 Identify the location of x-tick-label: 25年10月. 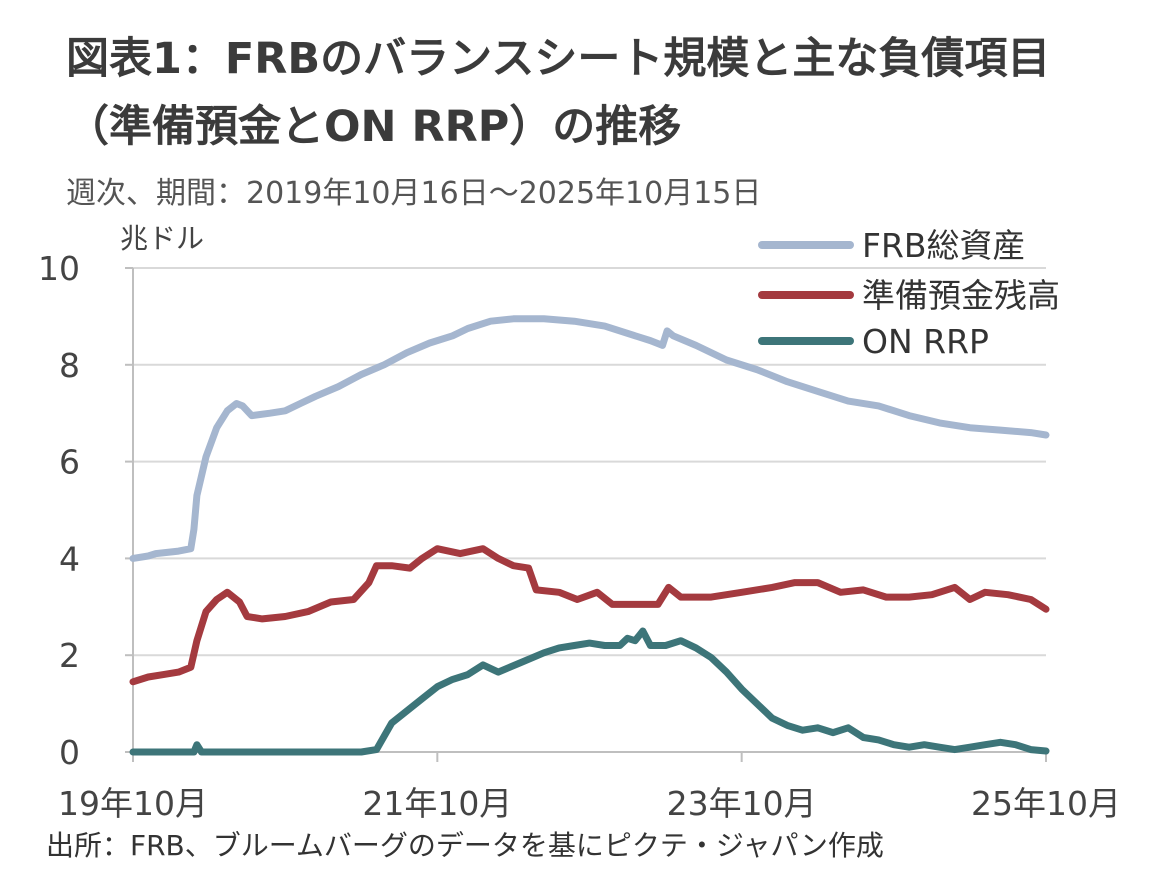
(1046, 803).